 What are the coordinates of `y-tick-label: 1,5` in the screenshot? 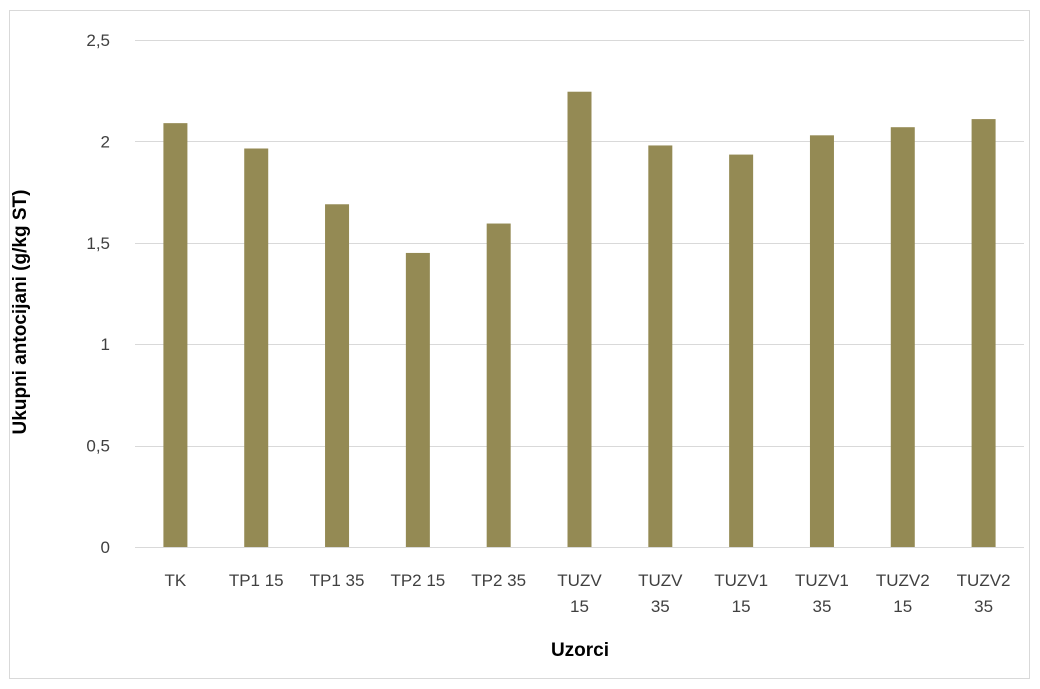 It's located at (98, 243).